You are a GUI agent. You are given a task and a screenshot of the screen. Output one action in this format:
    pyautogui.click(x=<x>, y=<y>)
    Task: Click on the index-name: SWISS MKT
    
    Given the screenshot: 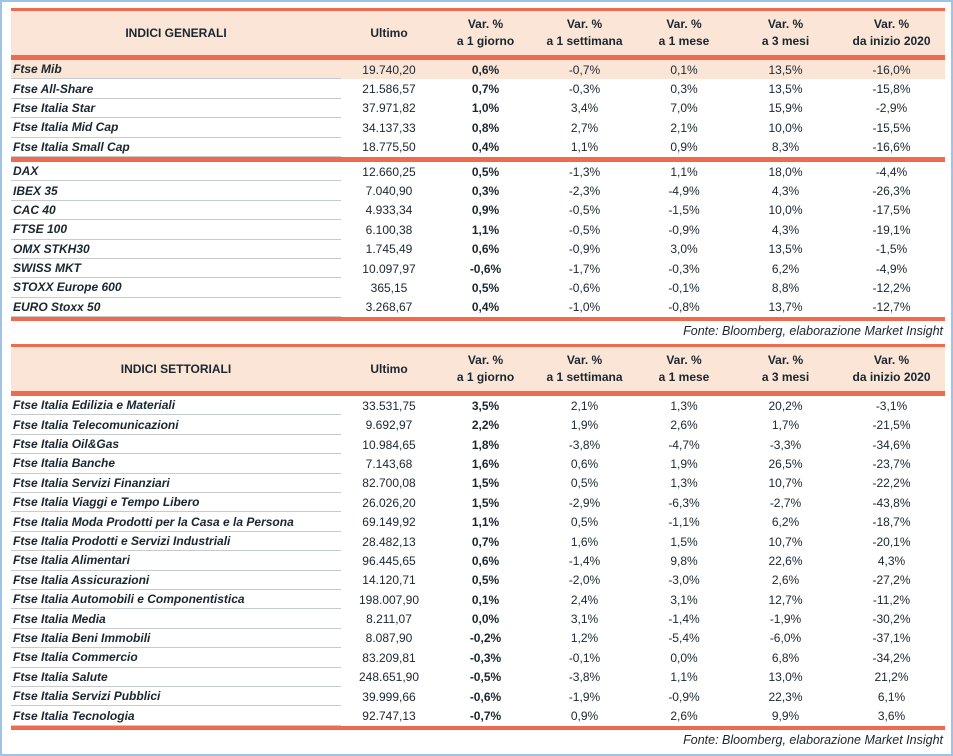 What is the action you would take?
    pyautogui.click(x=176, y=269)
    